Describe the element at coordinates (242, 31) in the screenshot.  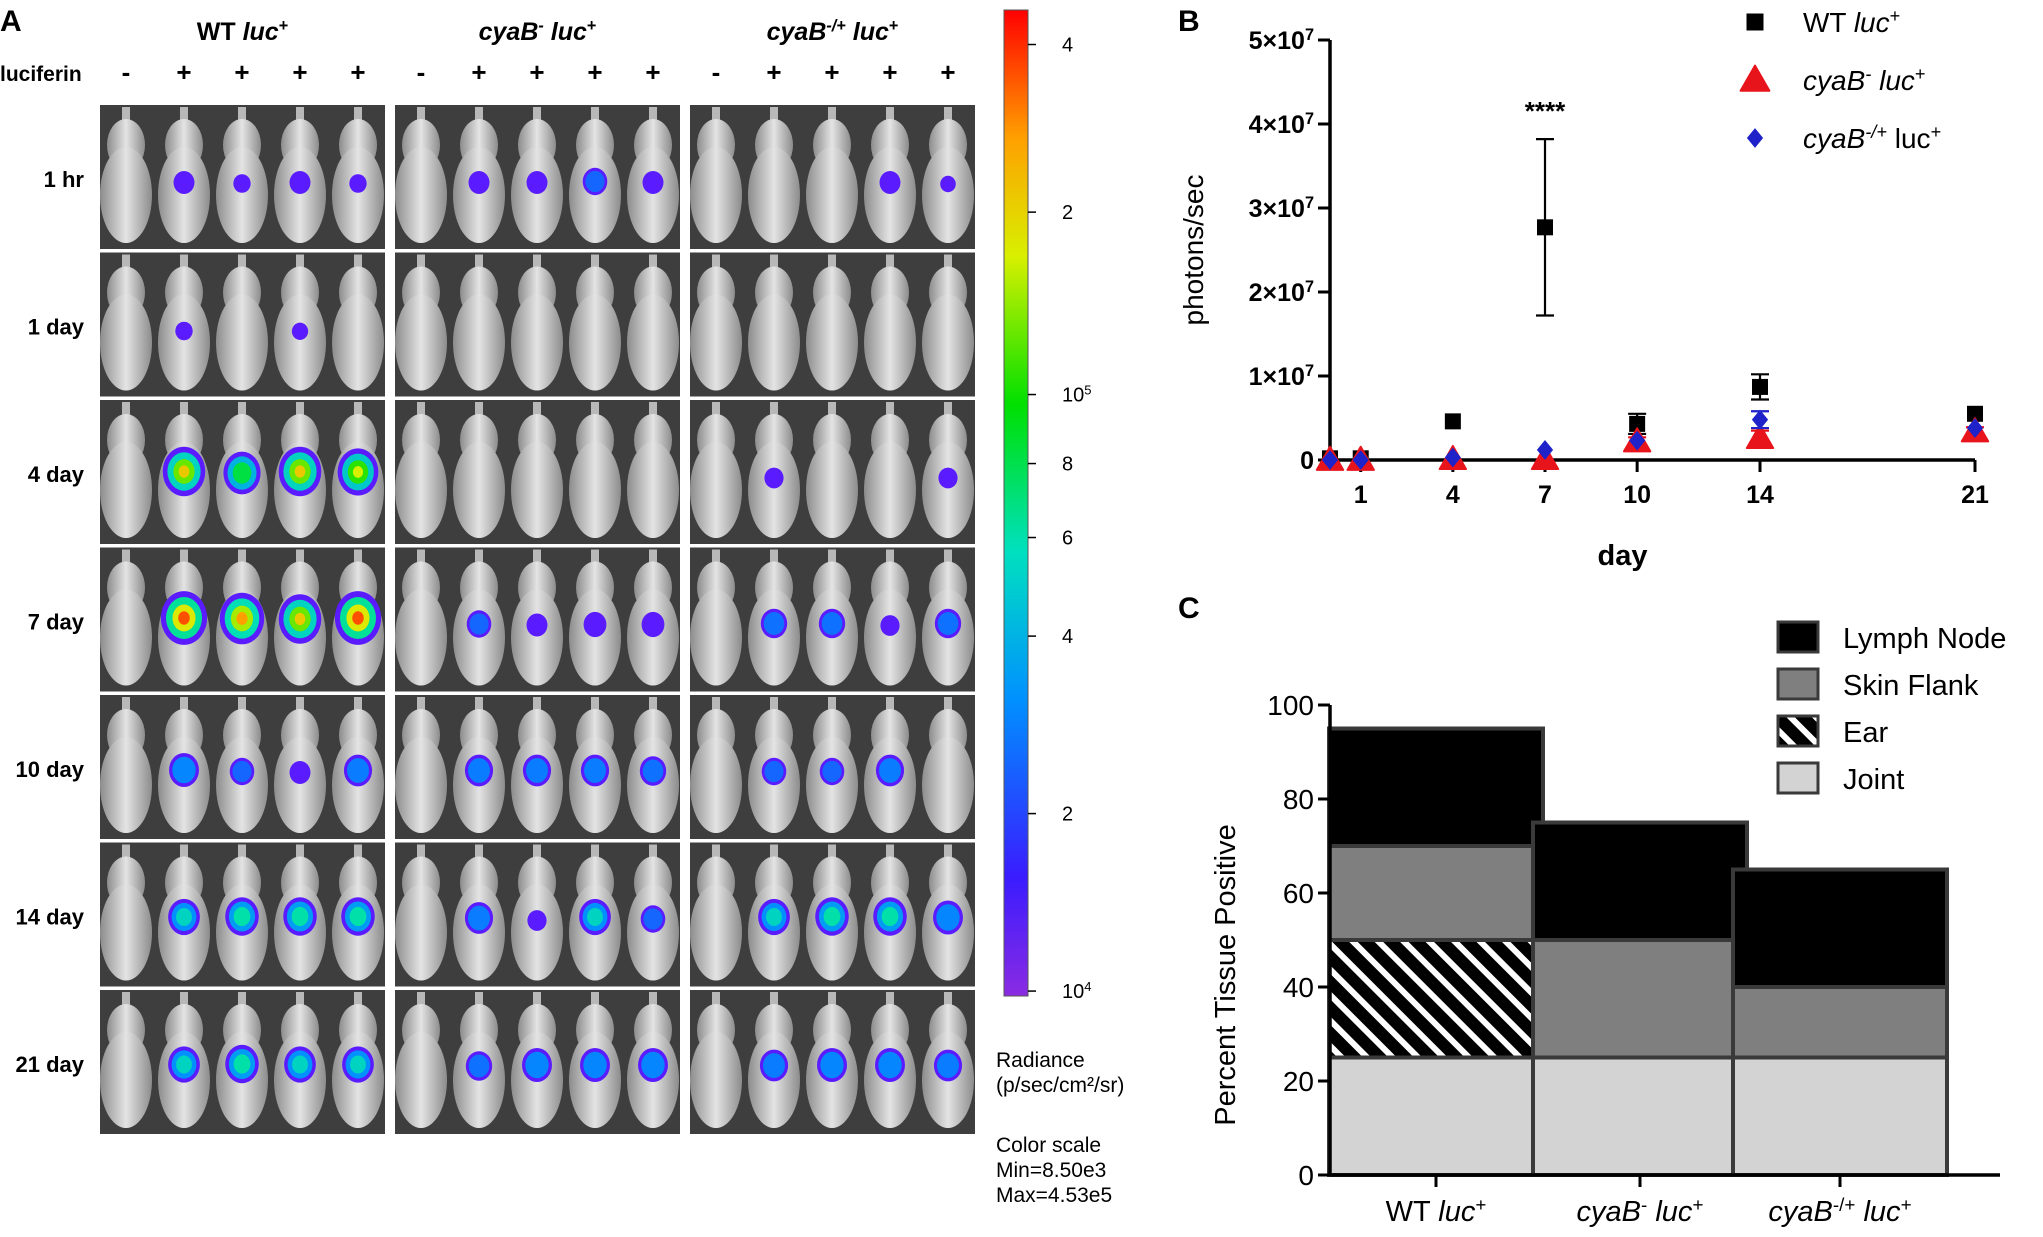
I see `group-header: WT luc+` at that location.